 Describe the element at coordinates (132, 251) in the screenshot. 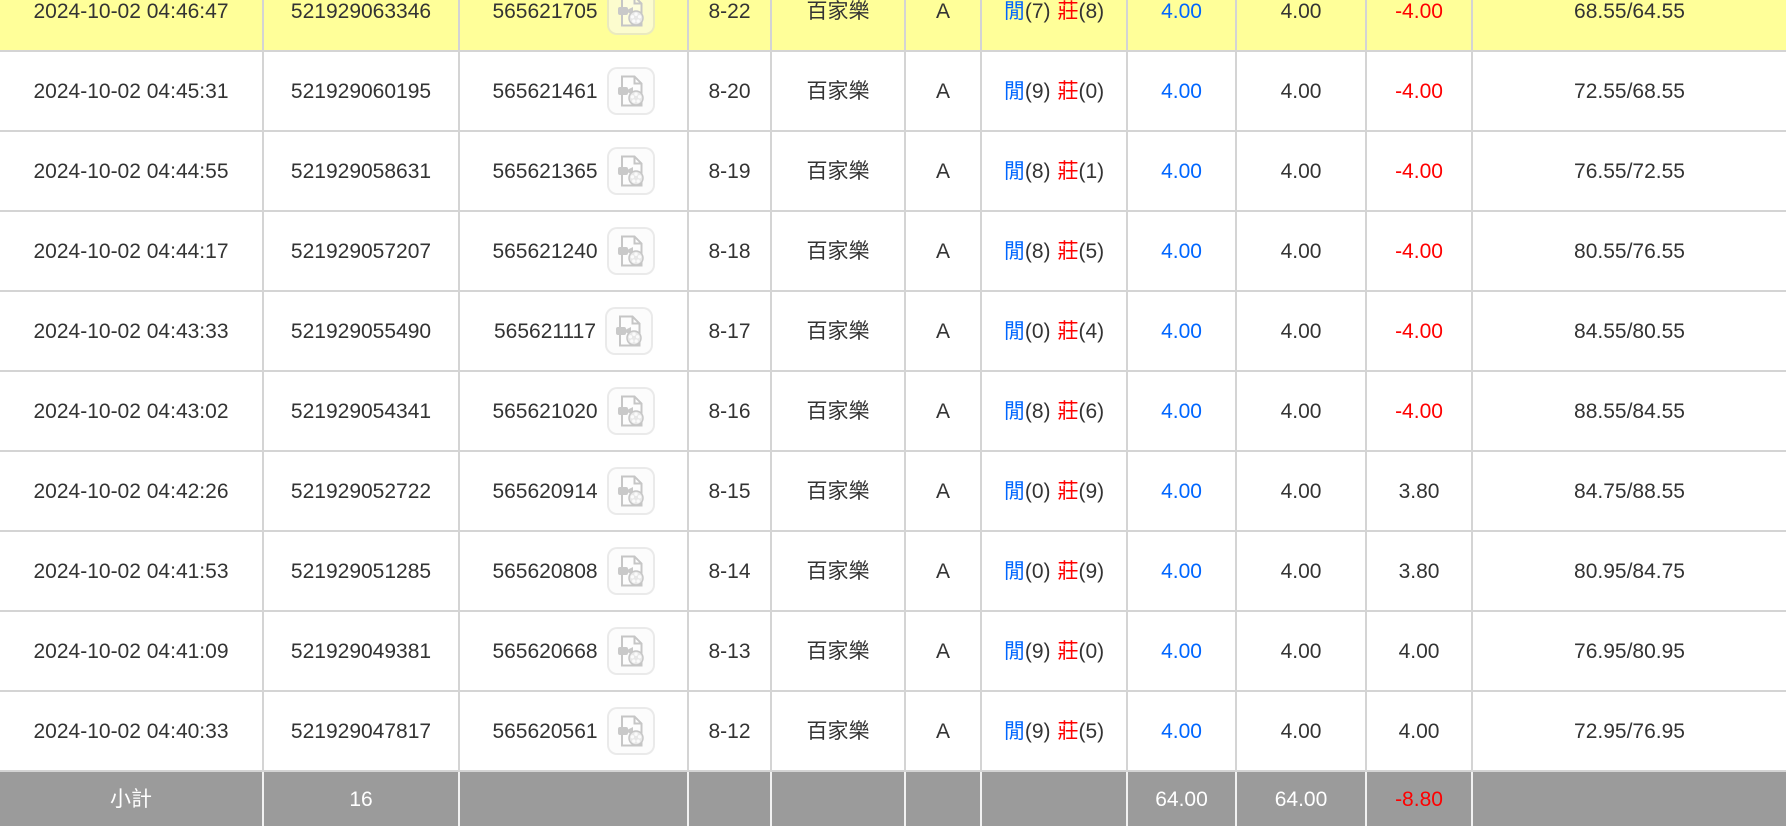

I see `bet-time-cell: 2024-10-02 04:44:17` at that location.